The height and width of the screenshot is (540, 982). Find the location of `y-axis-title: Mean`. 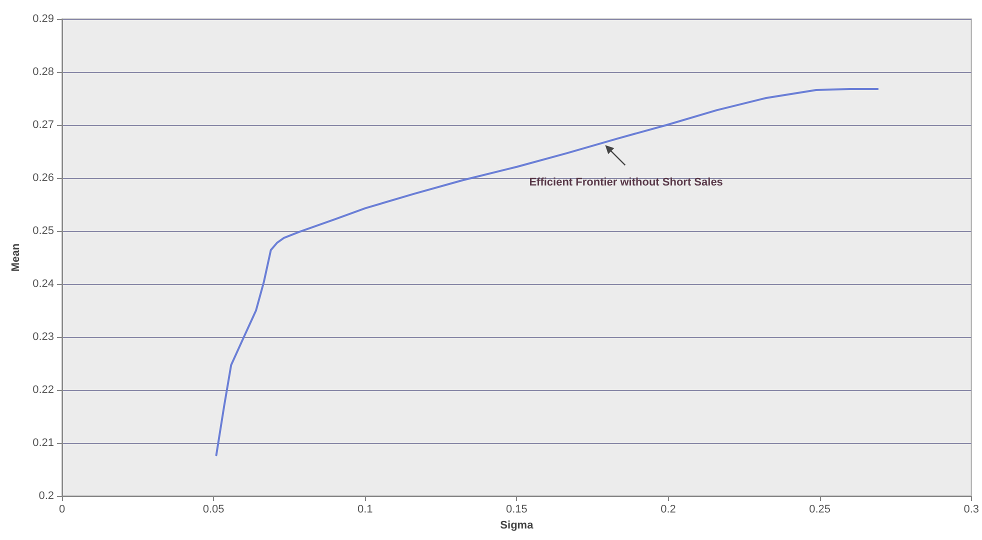

y-axis-title: Mean is located at coordinates (16, 257).